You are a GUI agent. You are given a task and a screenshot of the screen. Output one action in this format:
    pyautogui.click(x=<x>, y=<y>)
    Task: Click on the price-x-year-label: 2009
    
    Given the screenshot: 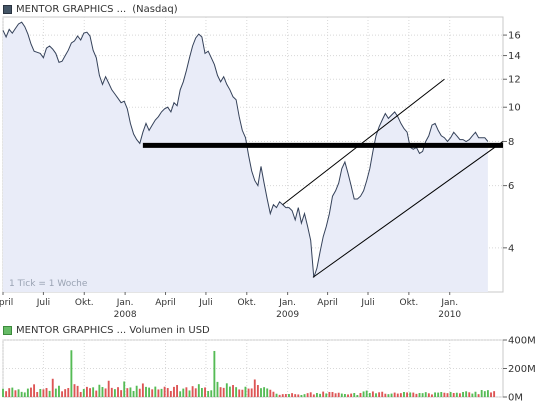 What is the action you would take?
    pyautogui.click(x=287, y=315)
    